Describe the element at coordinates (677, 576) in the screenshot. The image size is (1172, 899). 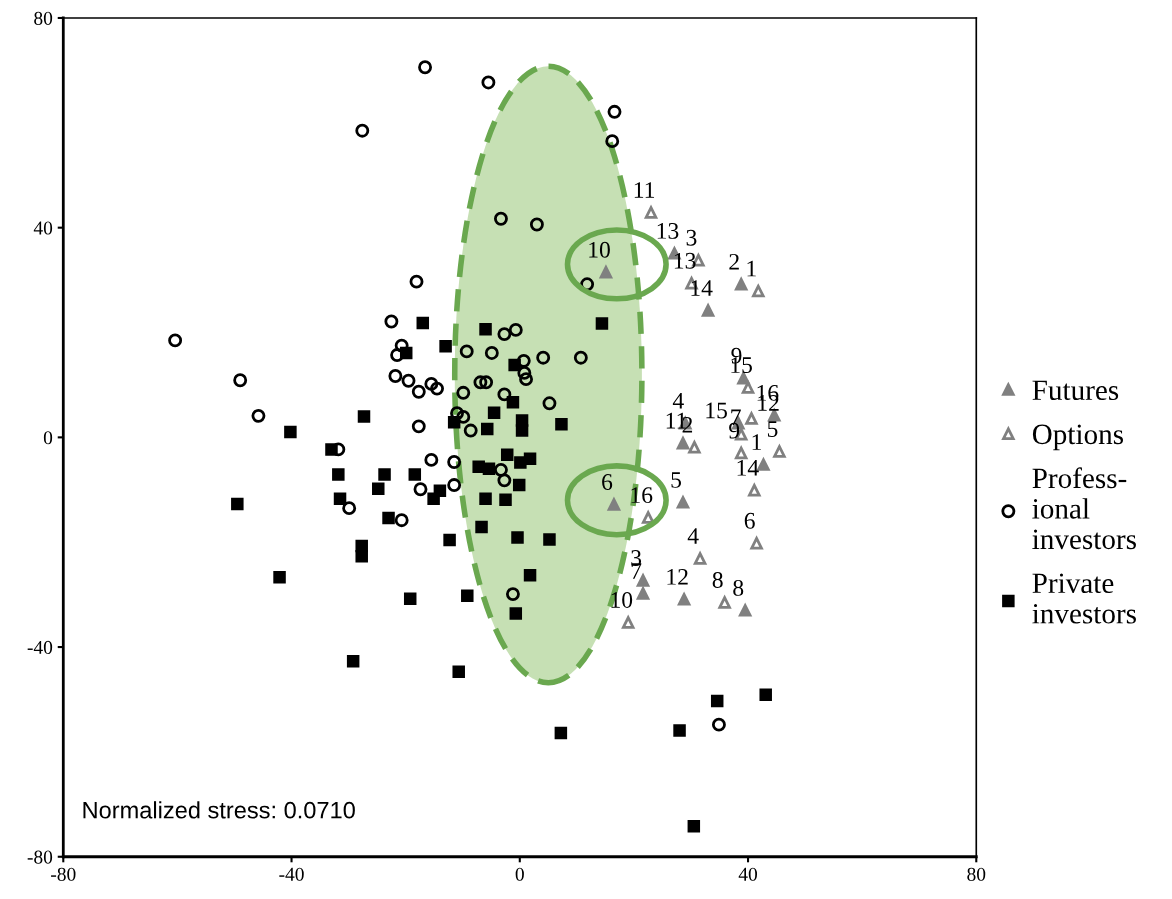
I see `annotation: 12` at that location.